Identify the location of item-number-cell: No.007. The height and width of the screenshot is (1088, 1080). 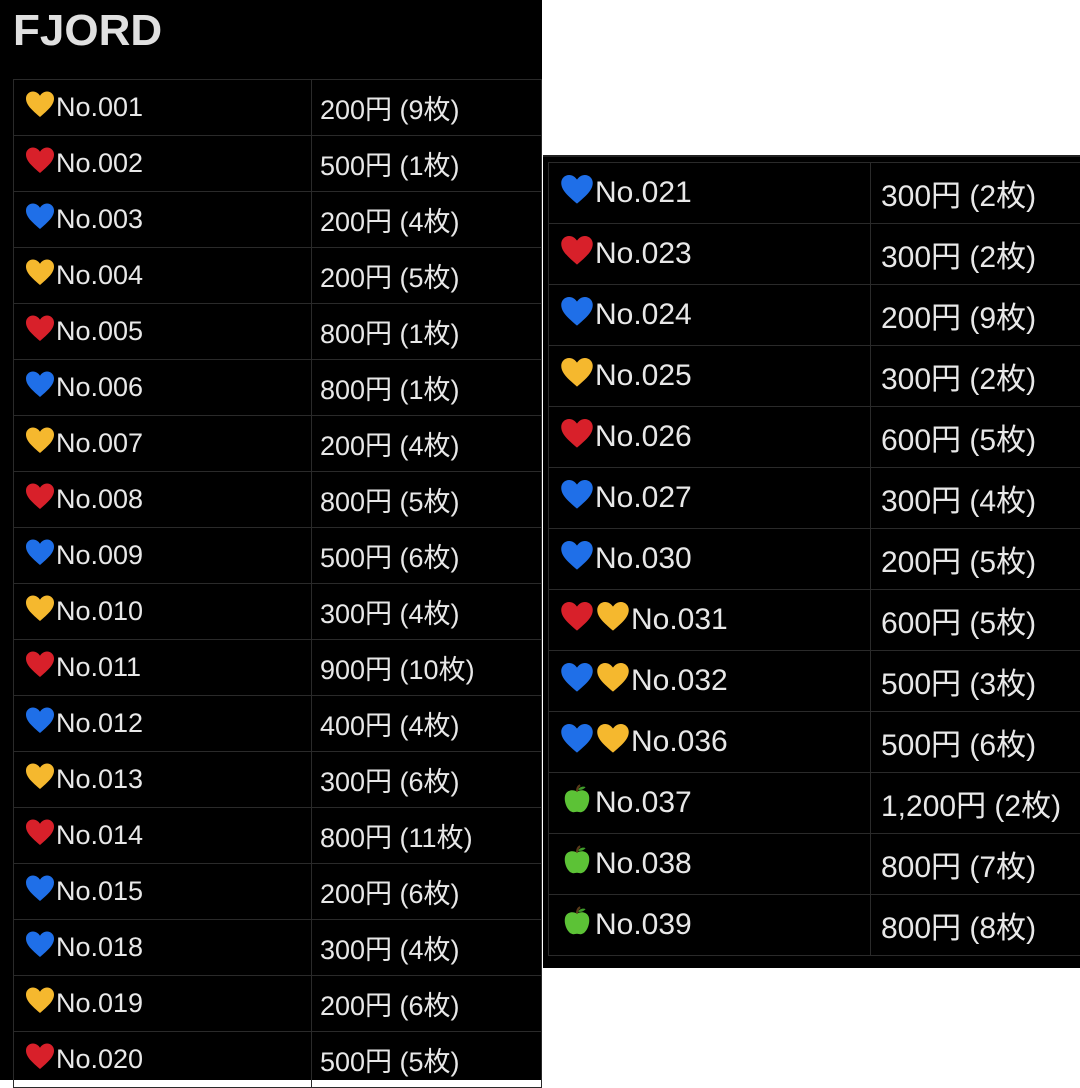
(163, 444).